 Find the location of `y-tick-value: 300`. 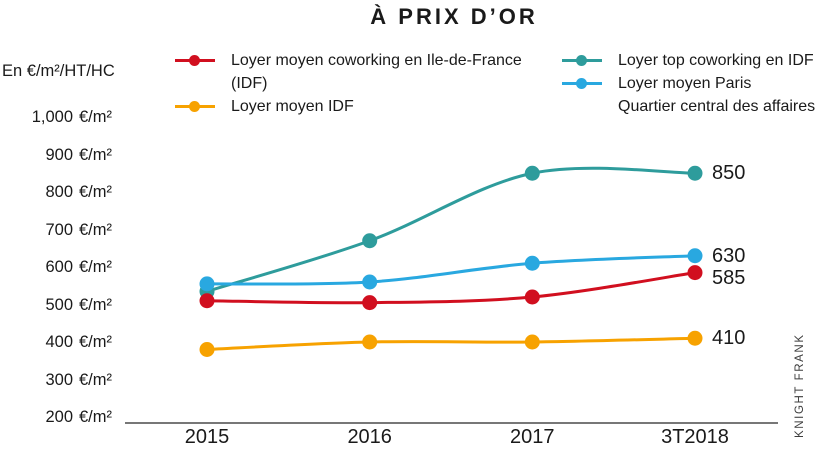

y-tick-value: 300 is located at coordinates (59, 379).